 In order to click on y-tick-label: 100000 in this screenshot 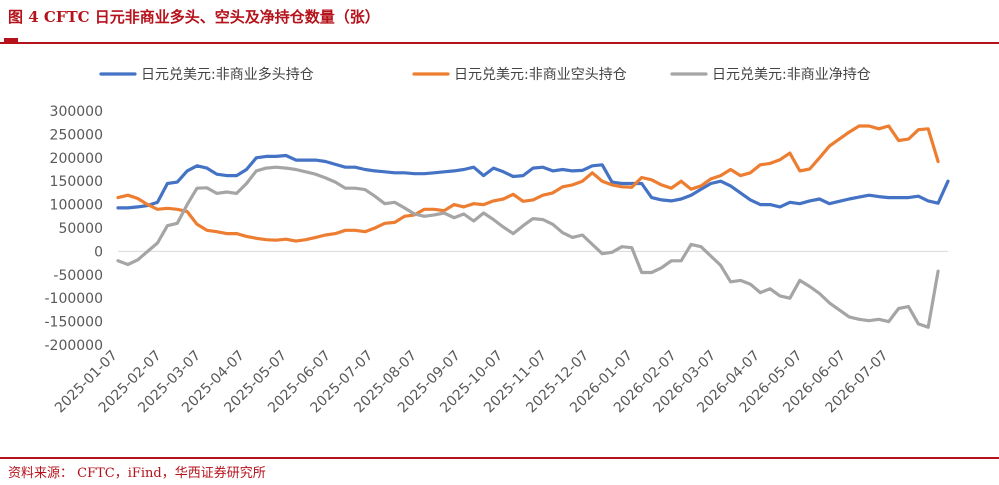, I will do `click(76, 206)`.